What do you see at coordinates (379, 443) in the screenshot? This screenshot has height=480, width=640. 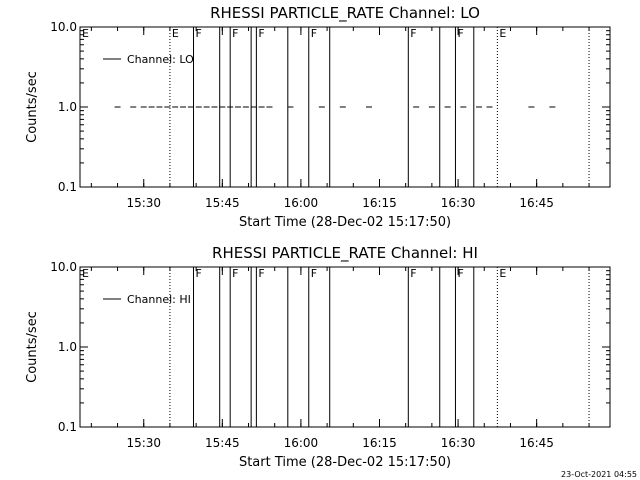 I see `panel2-x-tick-label: 16:15` at bounding box center [379, 443].